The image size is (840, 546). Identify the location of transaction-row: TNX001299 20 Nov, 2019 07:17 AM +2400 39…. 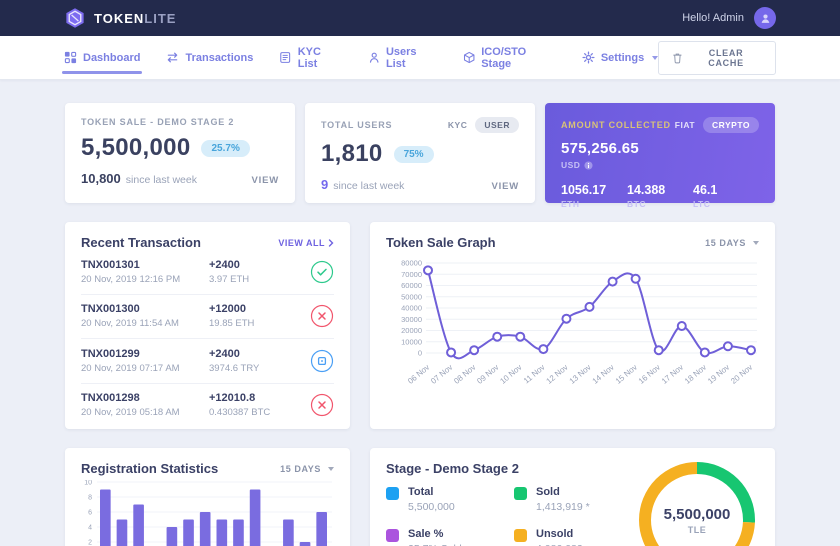
(207, 361).